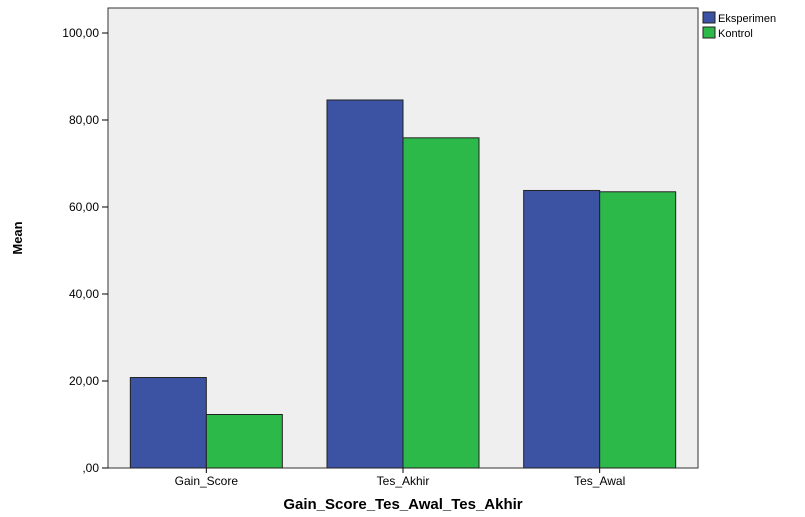  I want to click on x-tick-label: Tes_Awal, so click(599, 481).